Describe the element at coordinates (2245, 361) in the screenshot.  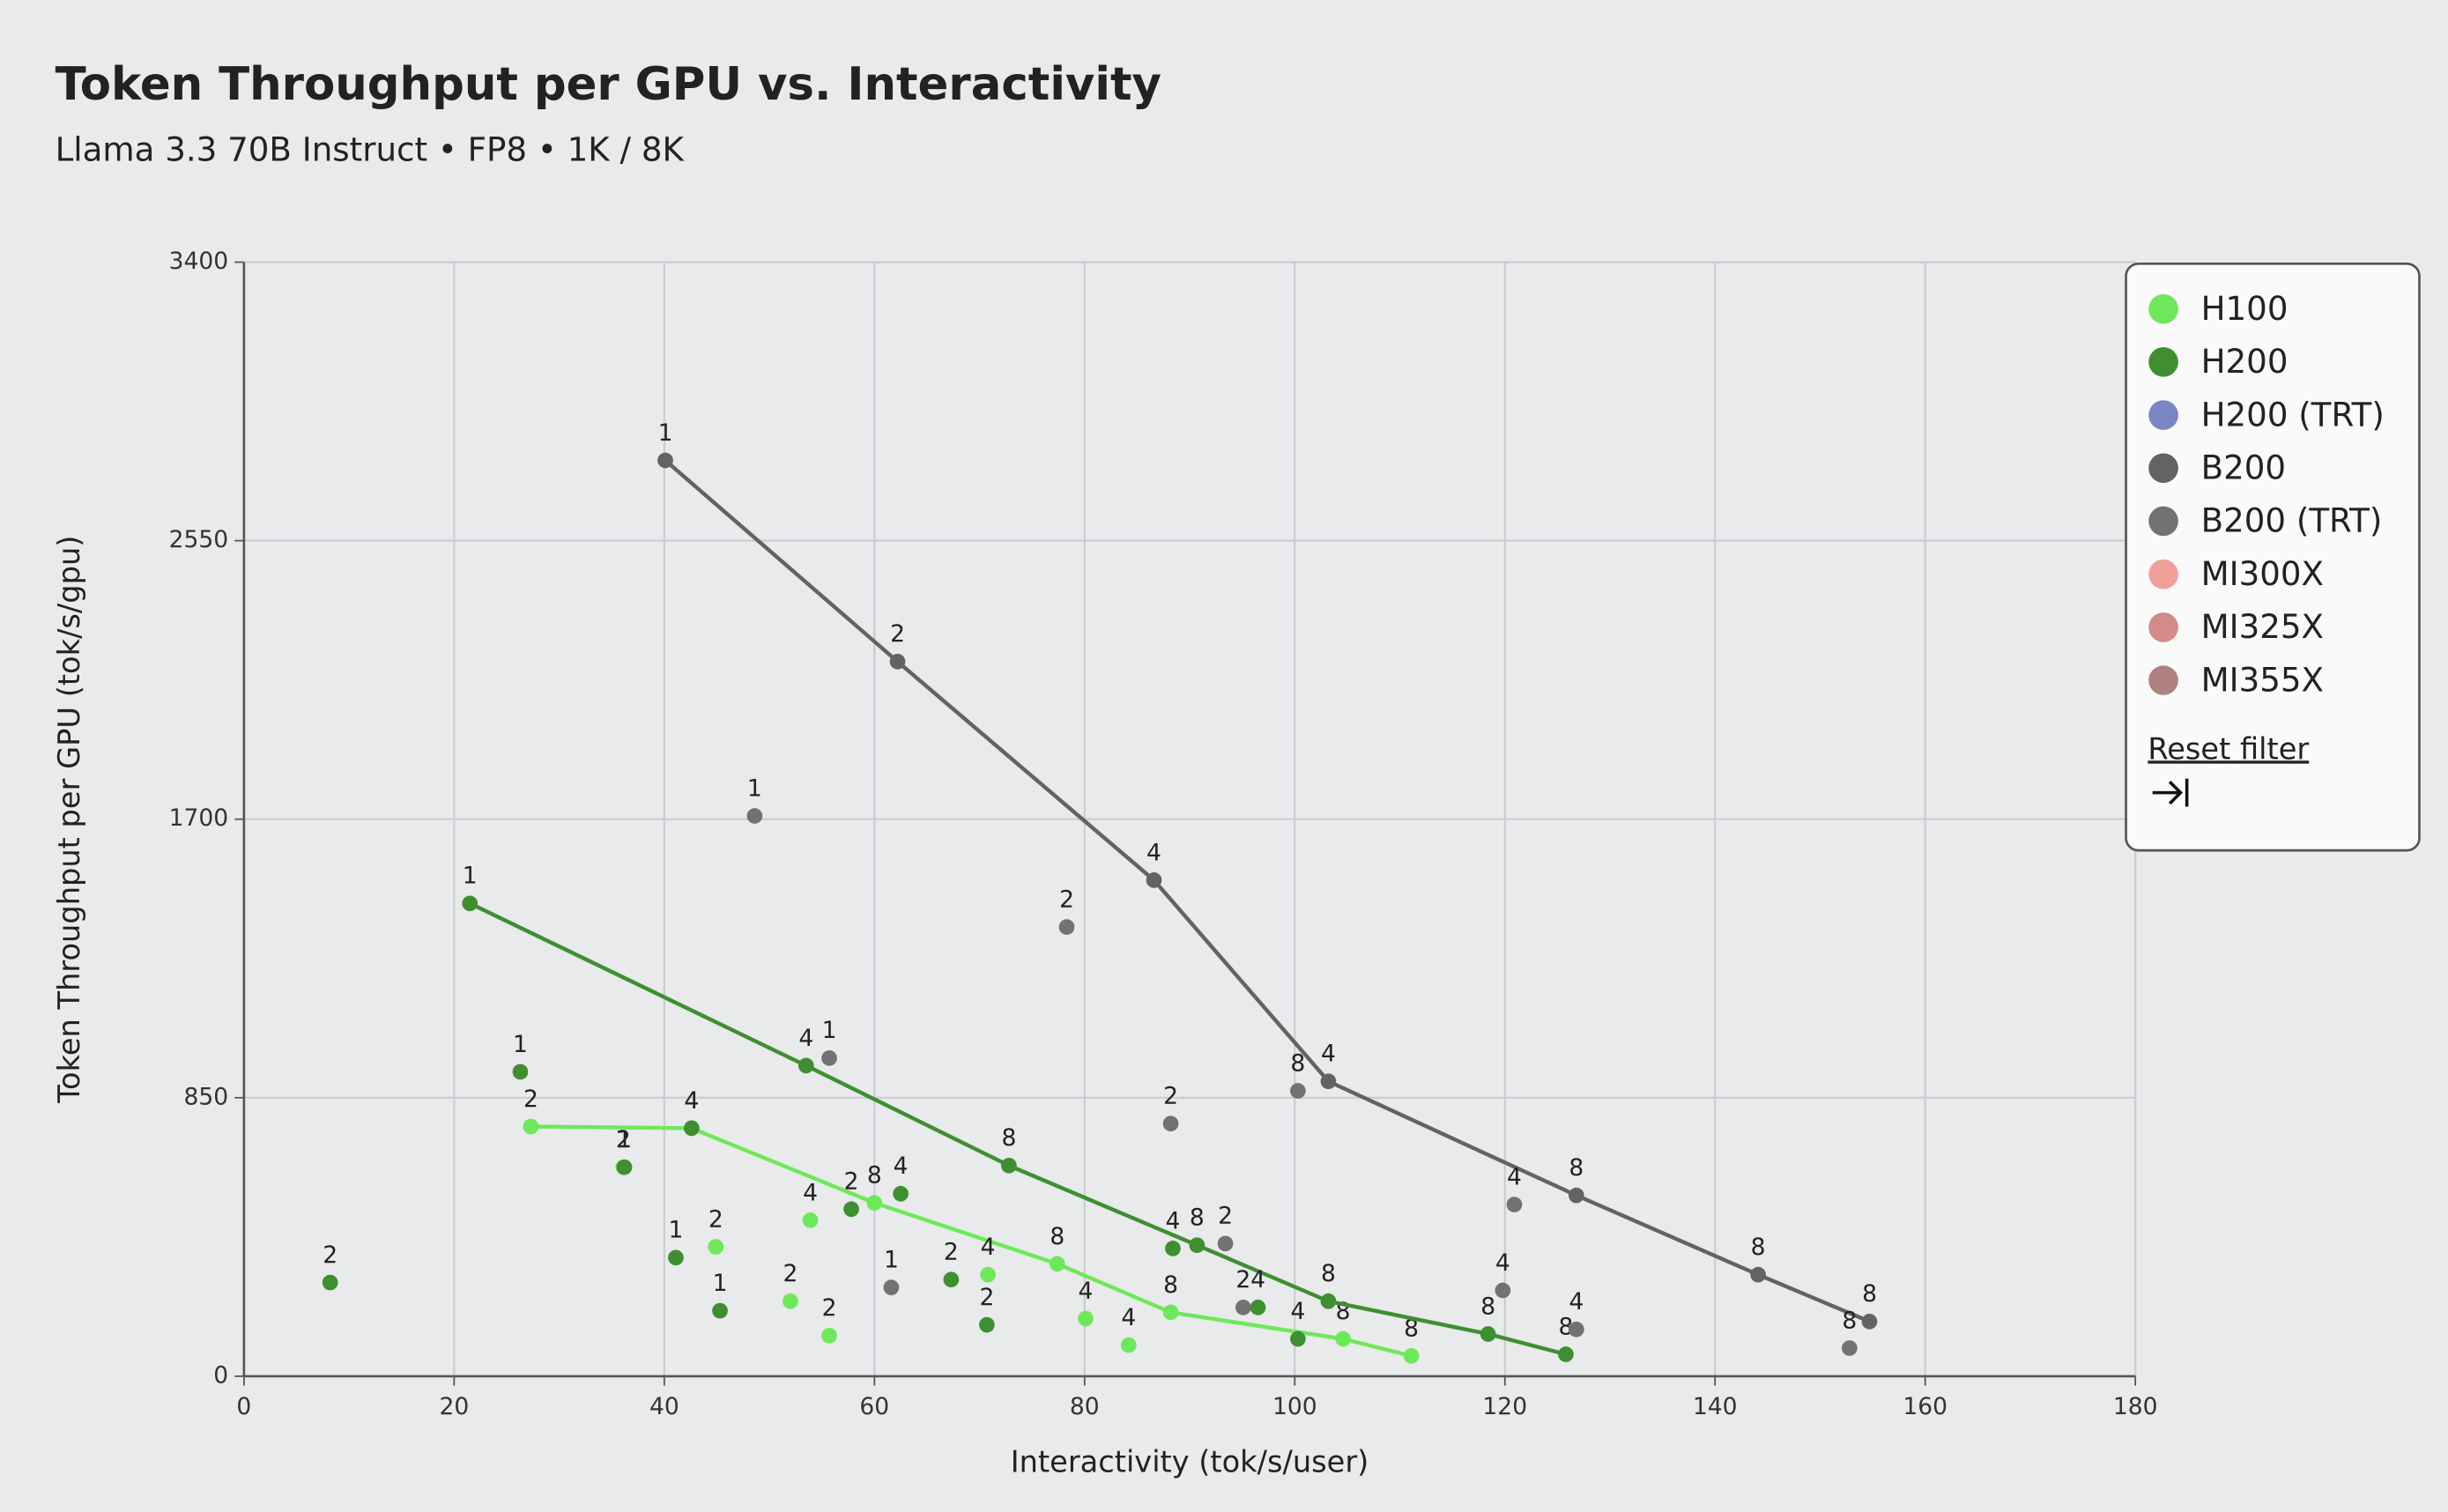
I see `legend-label: H200` at that location.